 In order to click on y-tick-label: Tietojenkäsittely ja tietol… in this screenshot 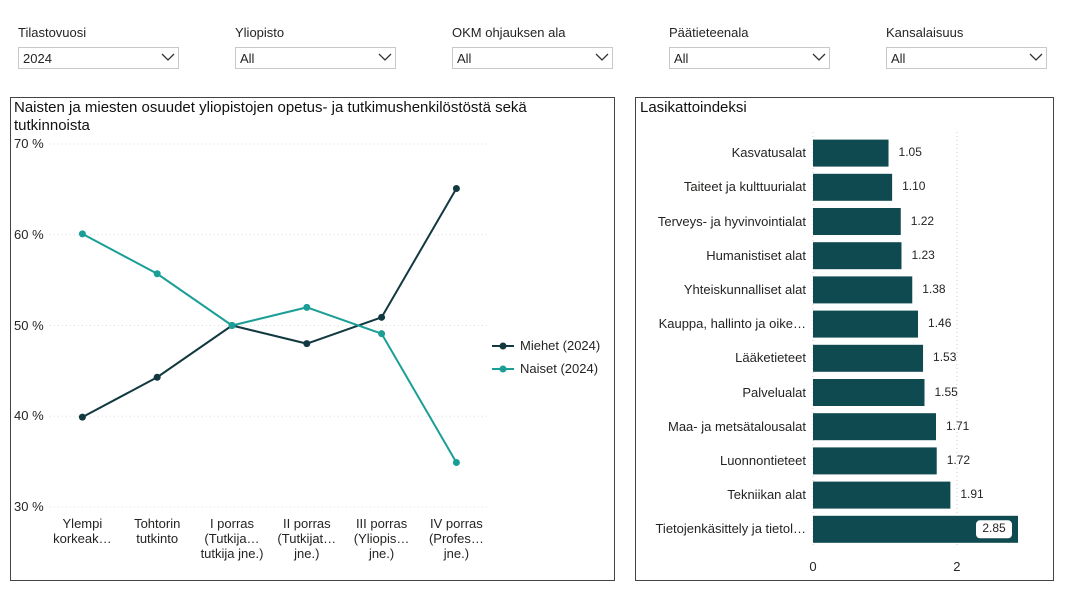, I will do `click(730, 529)`.